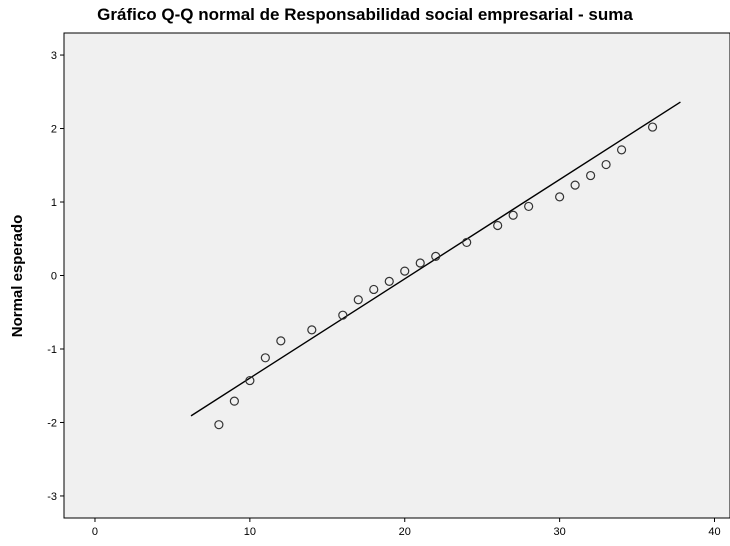 This screenshot has height=546, width=730. I want to click on y-tick-label: 2, so click(54, 130).